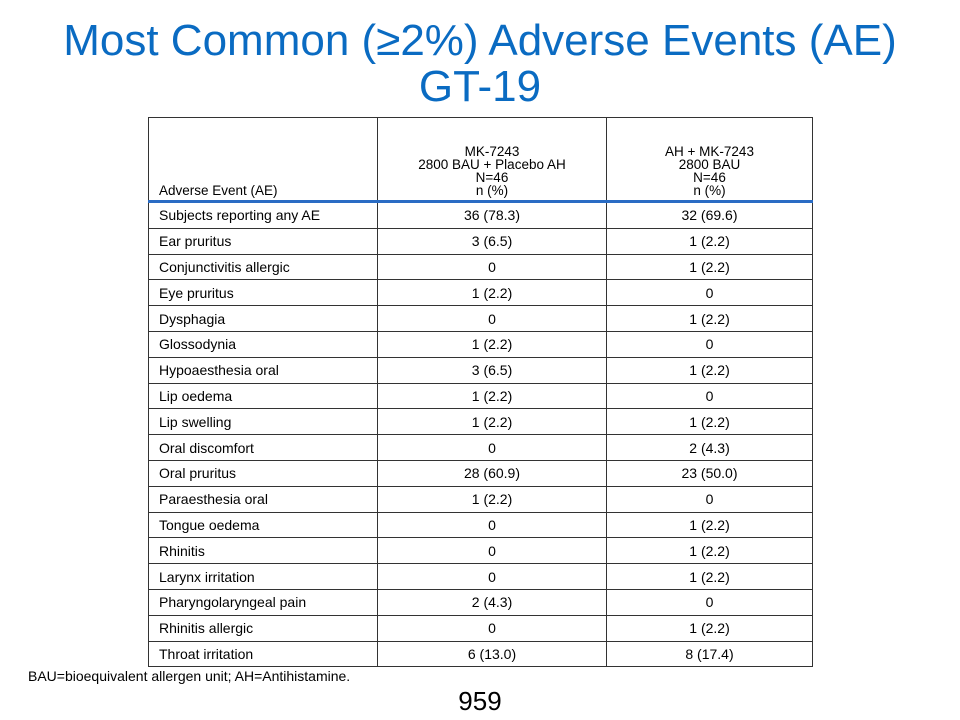  Describe the element at coordinates (263, 499) in the screenshot. I see `cell-adverse-event: Paraesthesia oral` at that location.